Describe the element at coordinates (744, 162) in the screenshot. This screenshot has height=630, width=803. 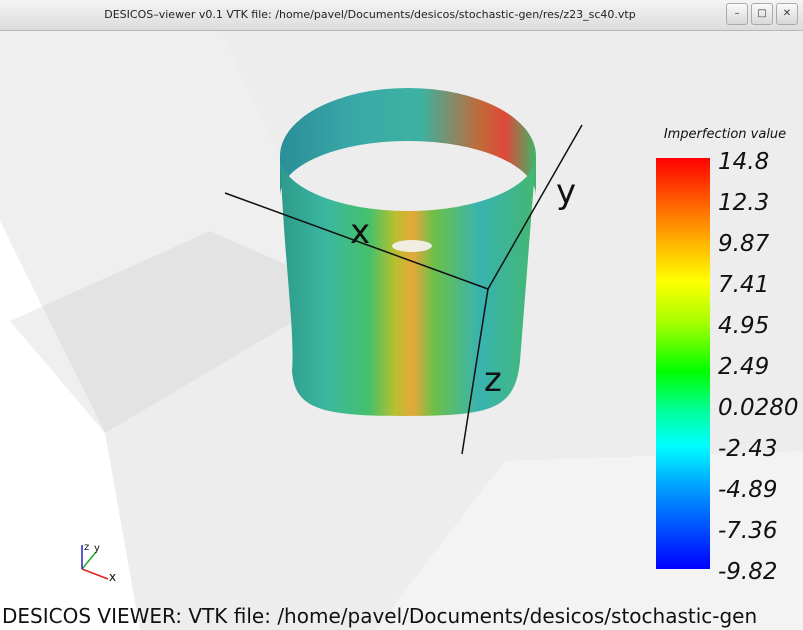
I see `colorbar-tick: 14.8` at that location.